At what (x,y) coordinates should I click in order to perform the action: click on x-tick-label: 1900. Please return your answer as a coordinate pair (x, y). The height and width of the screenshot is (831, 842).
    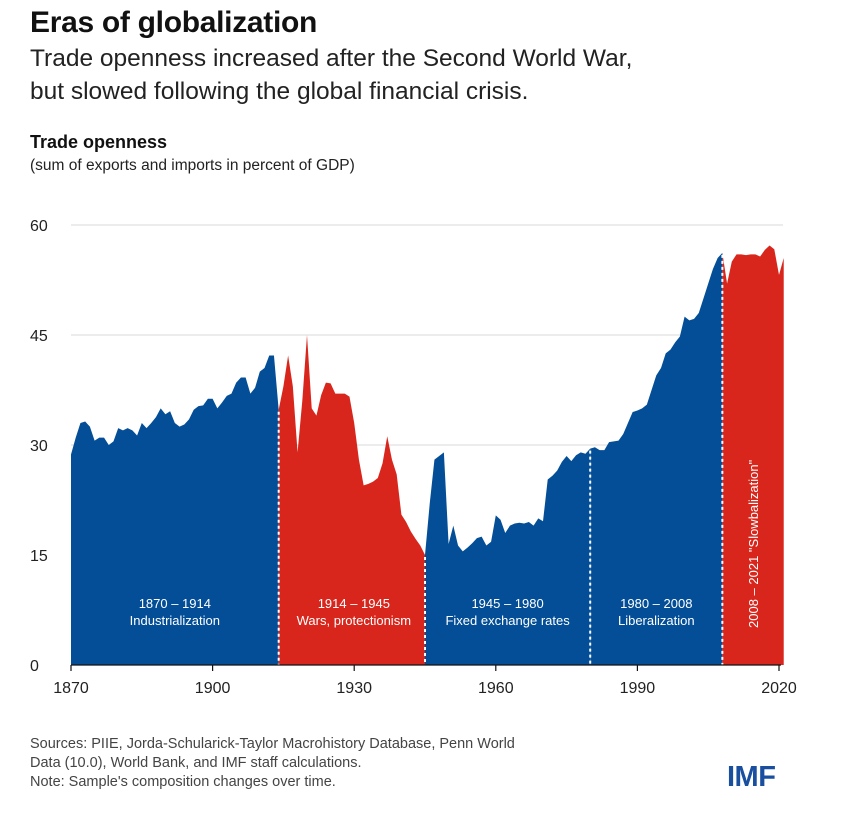
    Looking at the image, I should click on (213, 688).